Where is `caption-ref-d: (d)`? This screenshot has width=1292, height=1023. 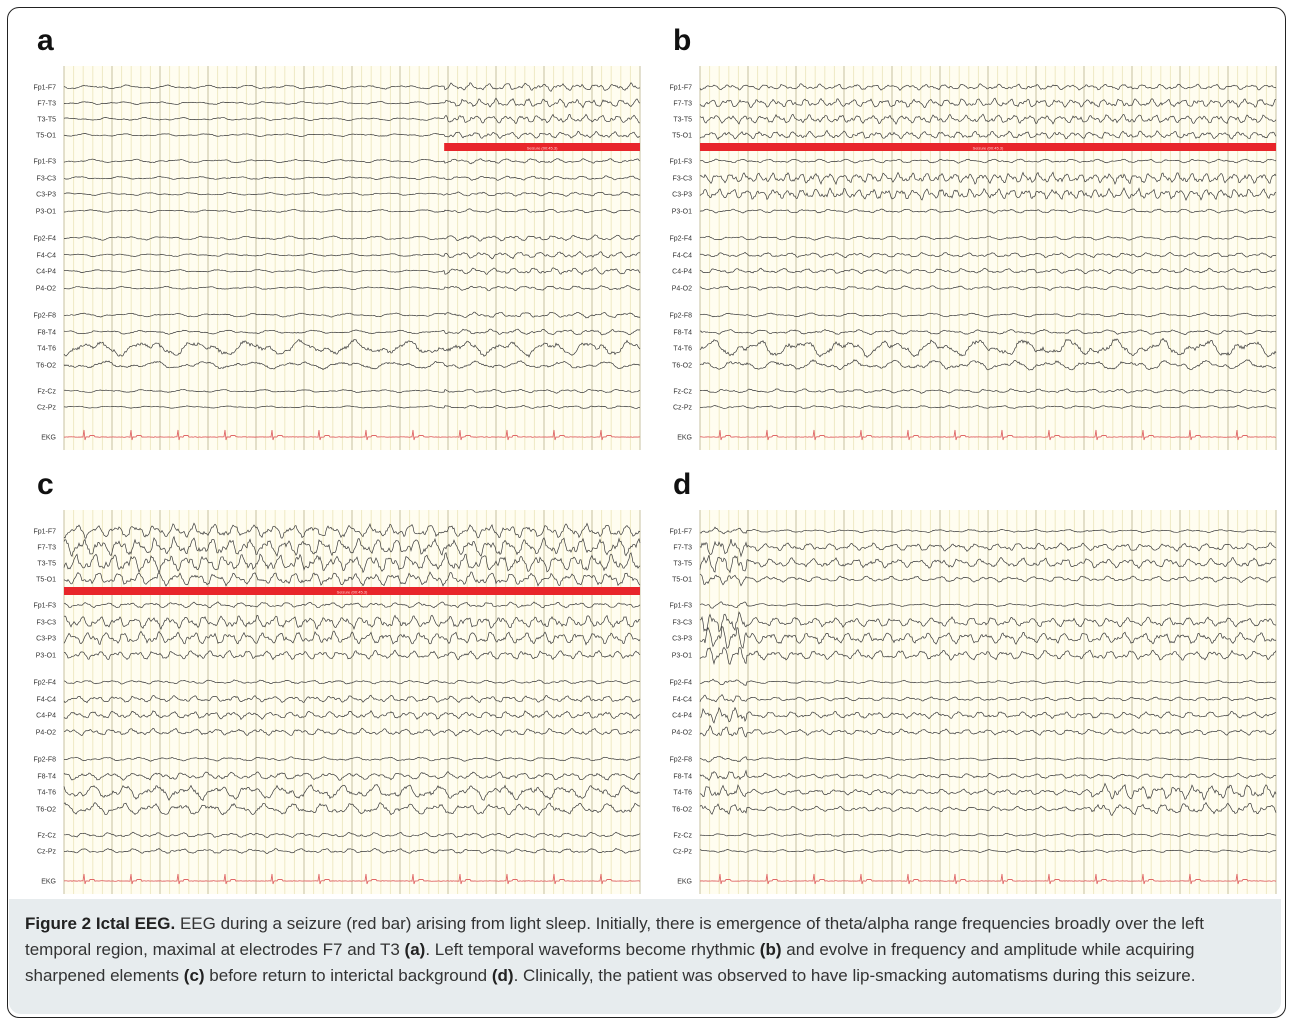
caption-ref-d: (d) is located at coordinates (502, 975).